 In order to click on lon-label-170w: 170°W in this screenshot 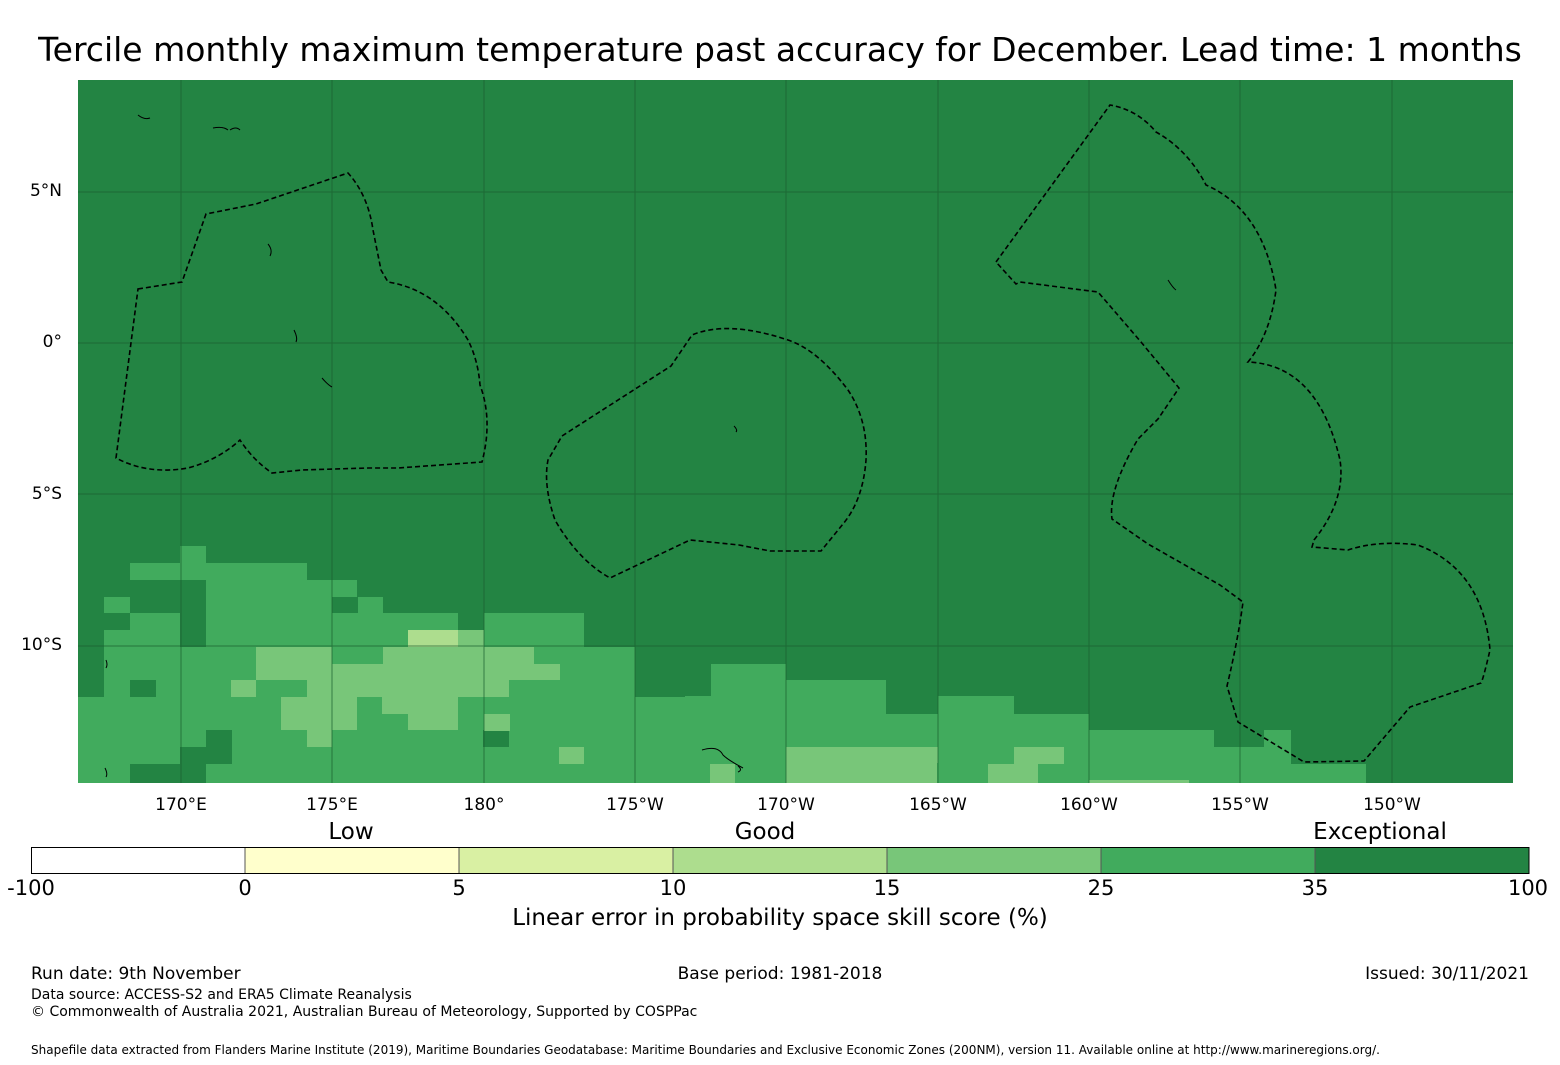, I will do `click(786, 805)`.